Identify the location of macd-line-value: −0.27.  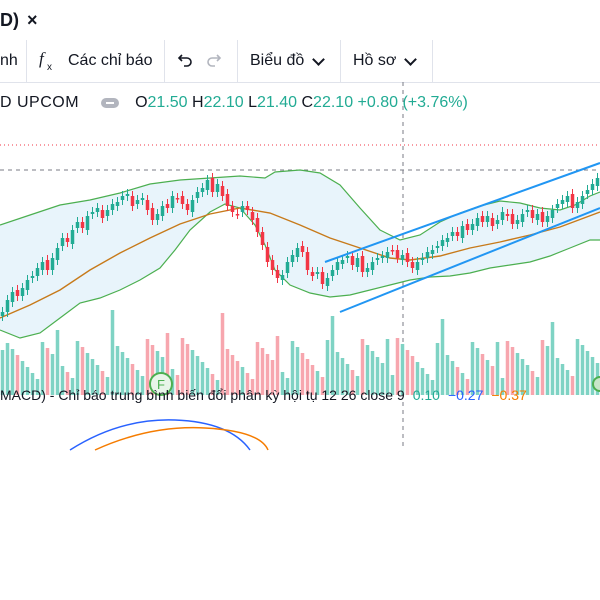
(465, 395).